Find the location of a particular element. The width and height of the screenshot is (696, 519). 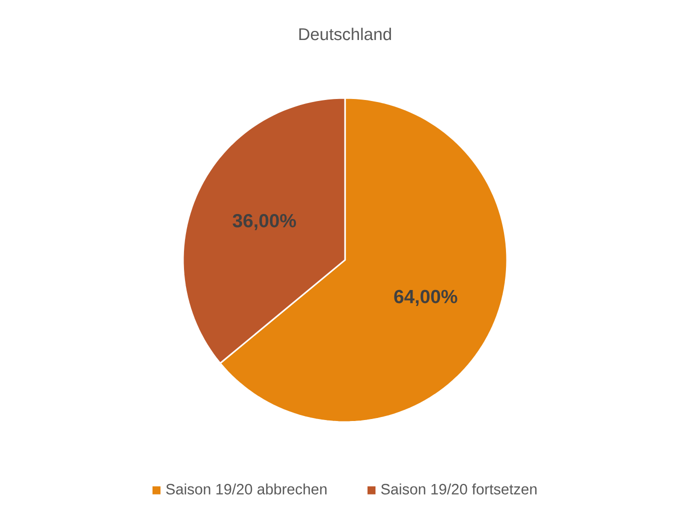

legend-label: Saison 19/20 fortsetzen is located at coordinates (459, 489).